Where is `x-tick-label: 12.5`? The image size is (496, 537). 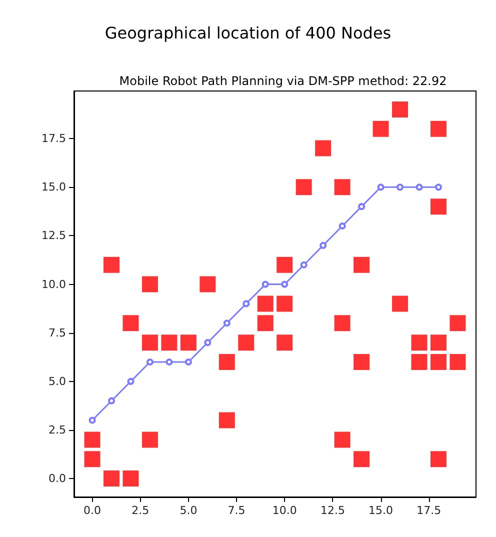
x-tick-label: 12.5 is located at coordinates (332, 510).